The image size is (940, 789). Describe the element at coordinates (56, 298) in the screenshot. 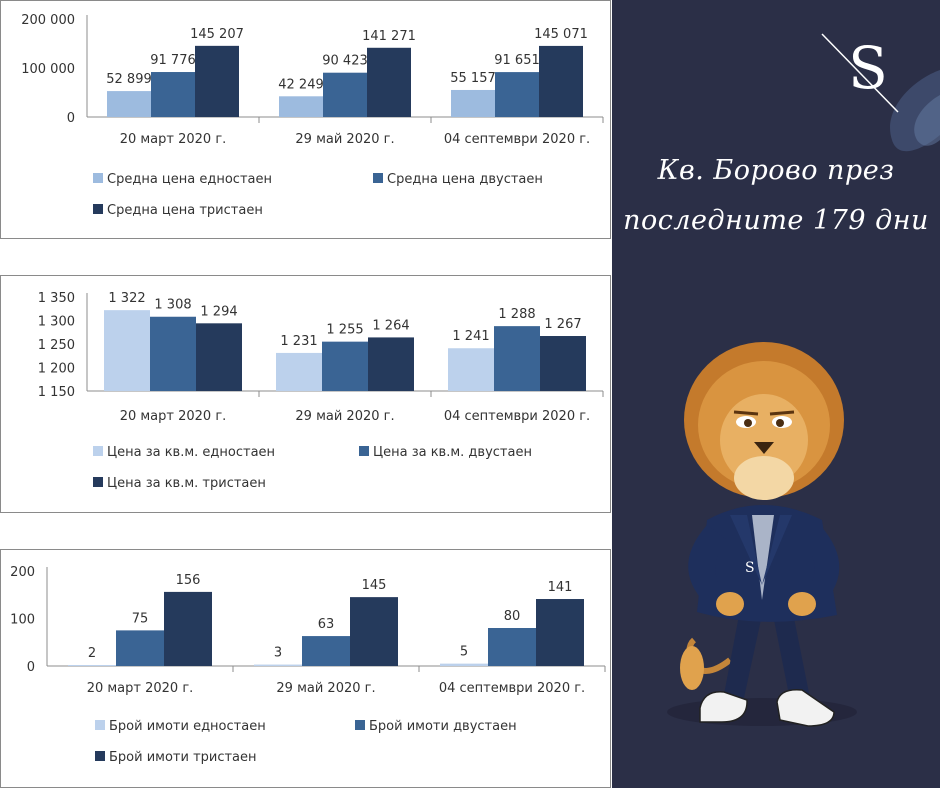

I see `sqm-price-y-tick-label: 1 350` at that location.